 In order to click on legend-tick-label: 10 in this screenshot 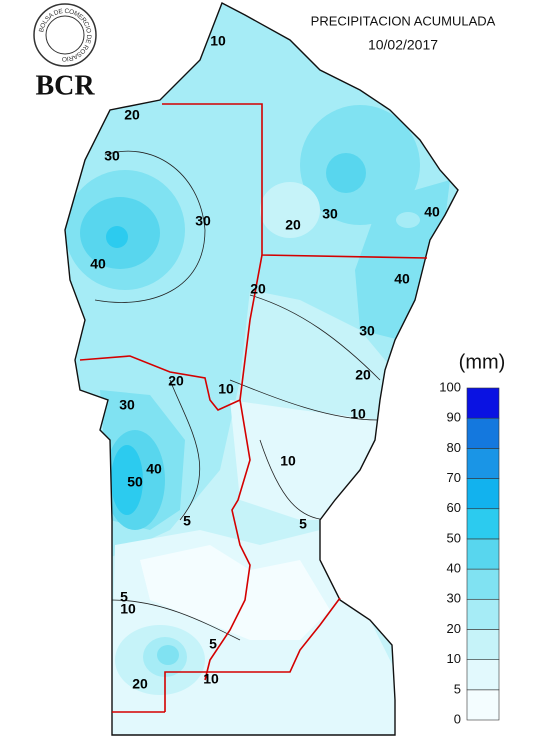, I will do `click(454, 658)`.